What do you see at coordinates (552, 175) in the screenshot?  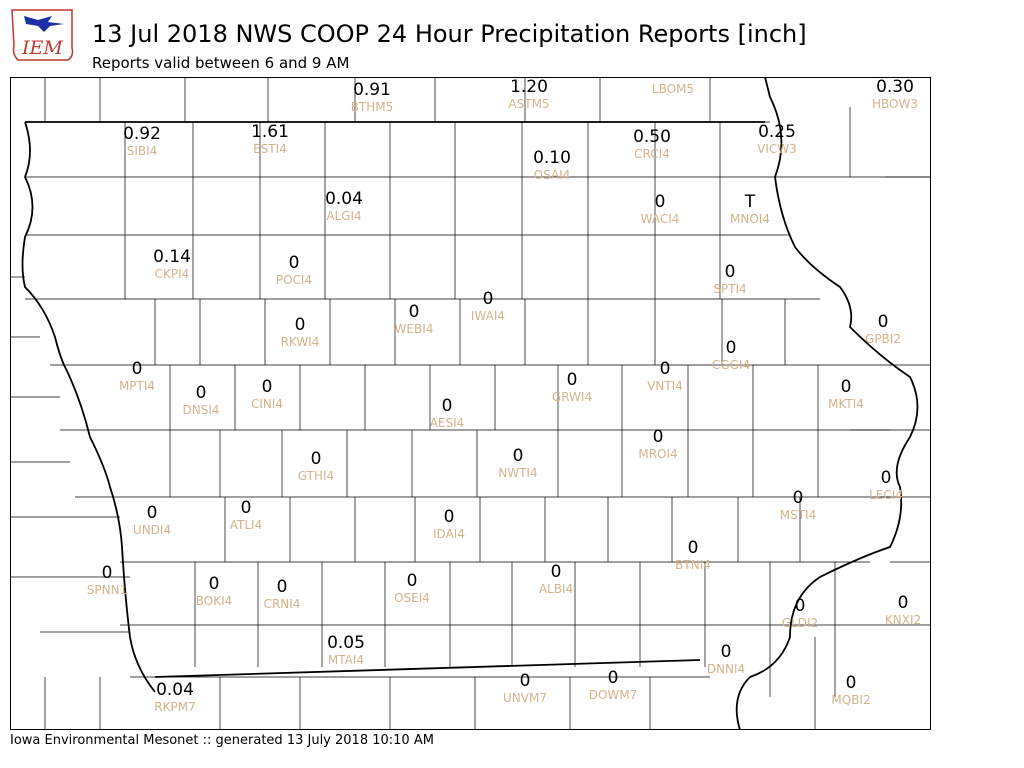 I see `station-id-label: OSAI4` at bounding box center [552, 175].